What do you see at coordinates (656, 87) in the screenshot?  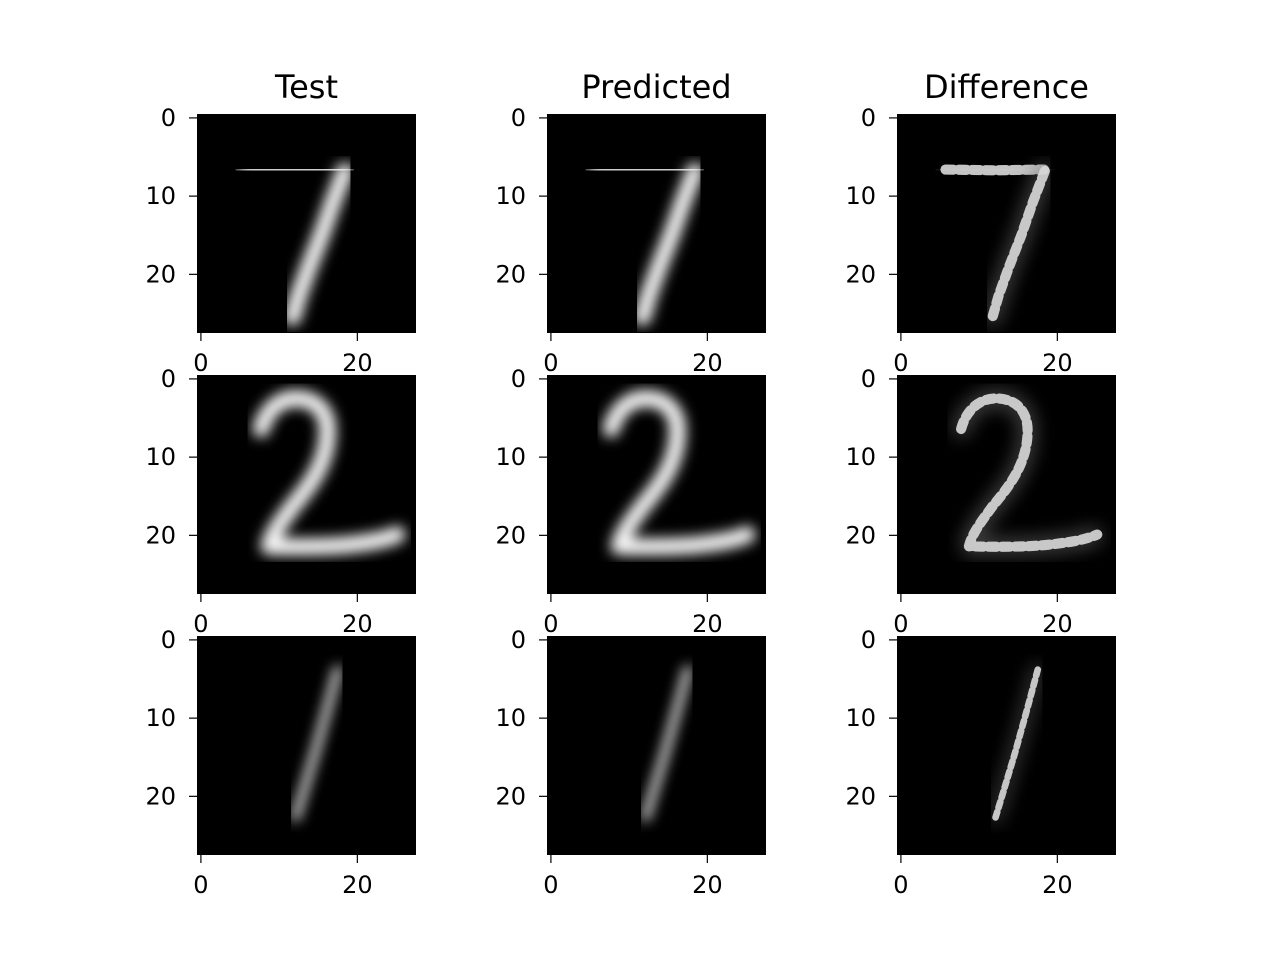 I see `column-title: Predicted` at bounding box center [656, 87].